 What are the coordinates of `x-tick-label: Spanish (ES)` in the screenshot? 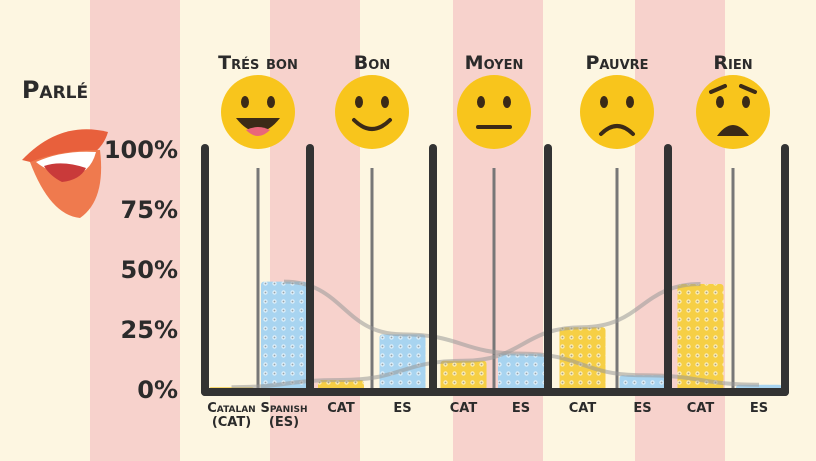 It's located at (284, 415).